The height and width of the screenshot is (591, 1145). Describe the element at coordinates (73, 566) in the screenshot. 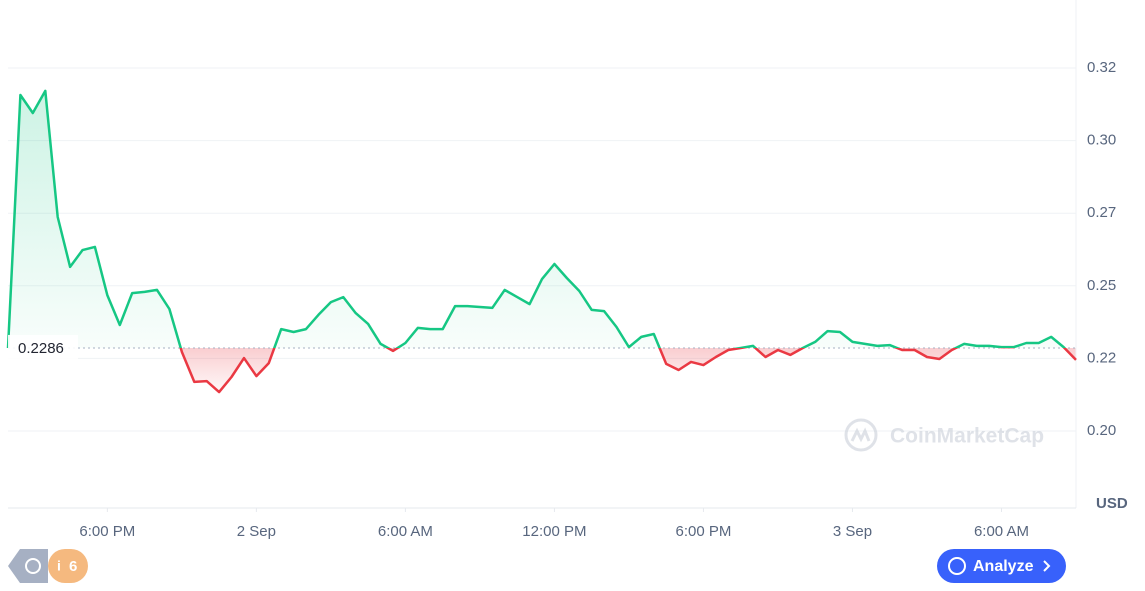

I see `badge-count: 6` at that location.